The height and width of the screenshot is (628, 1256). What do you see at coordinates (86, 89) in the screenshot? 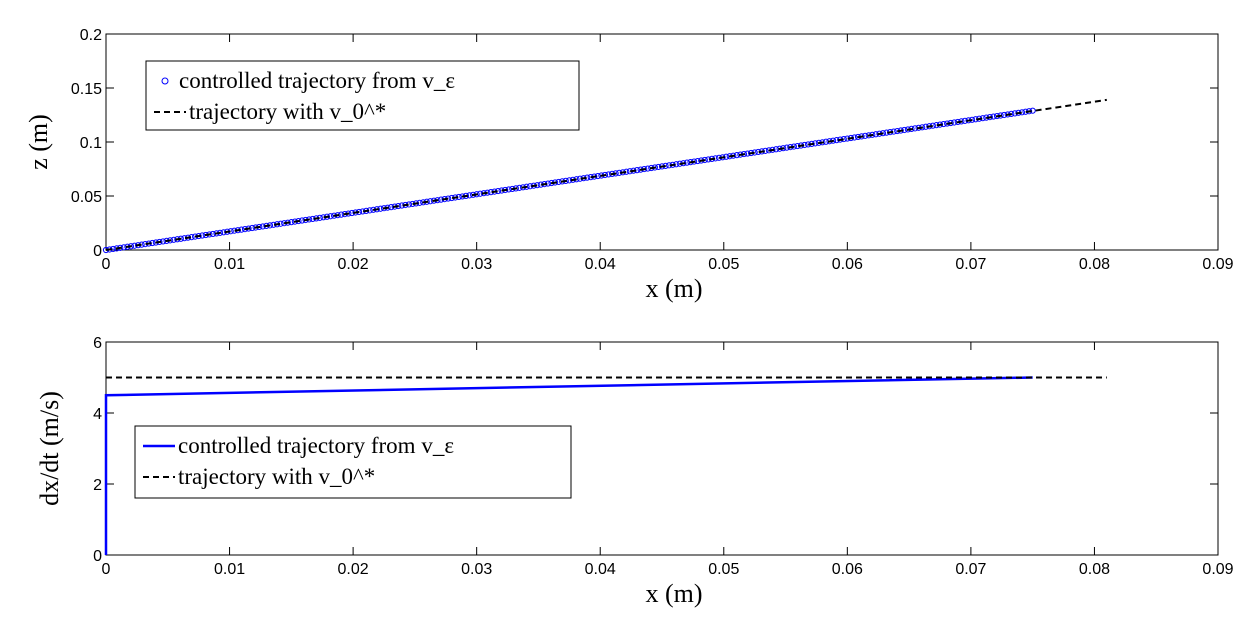
I see `y-tick-label: 0.15` at bounding box center [86, 89].